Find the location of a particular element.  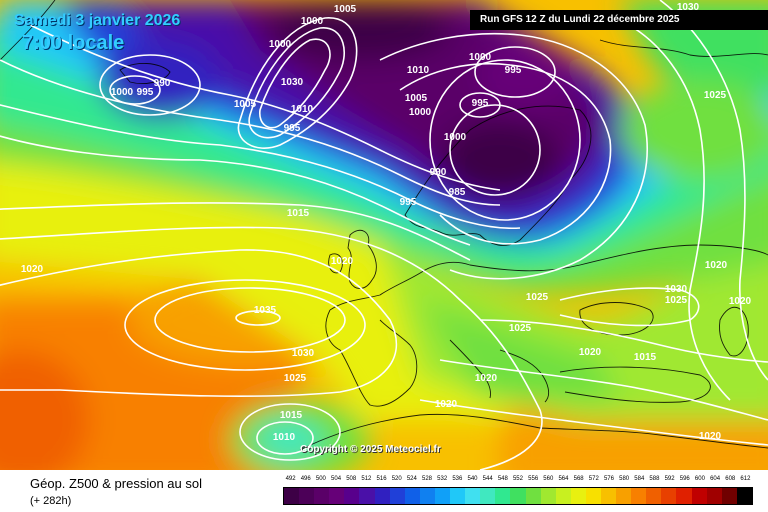

legend-label: 580 is located at coordinates (624, 479).